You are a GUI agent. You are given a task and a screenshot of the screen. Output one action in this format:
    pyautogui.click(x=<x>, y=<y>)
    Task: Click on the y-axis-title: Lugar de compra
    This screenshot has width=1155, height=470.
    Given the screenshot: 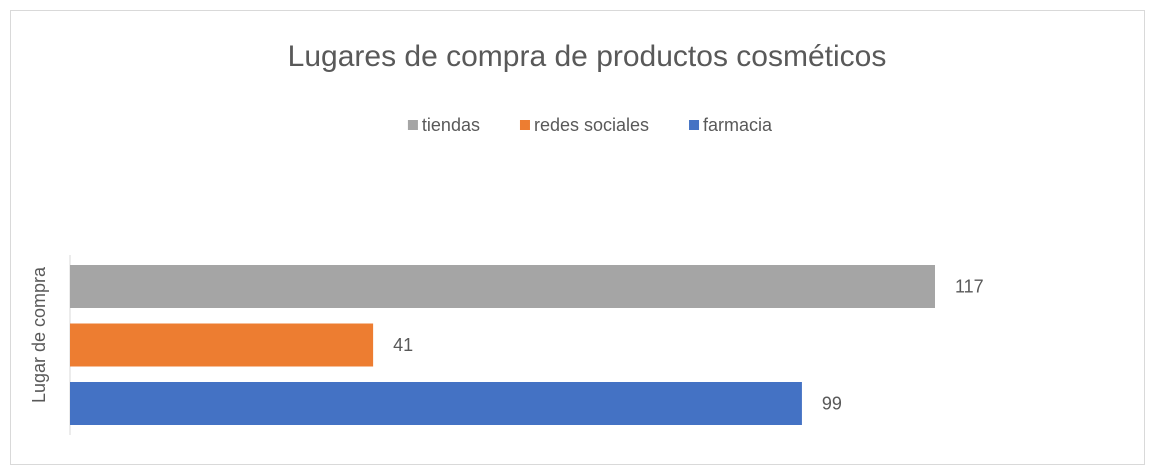 What is the action you would take?
    pyautogui.click(x=39, y=334)
    